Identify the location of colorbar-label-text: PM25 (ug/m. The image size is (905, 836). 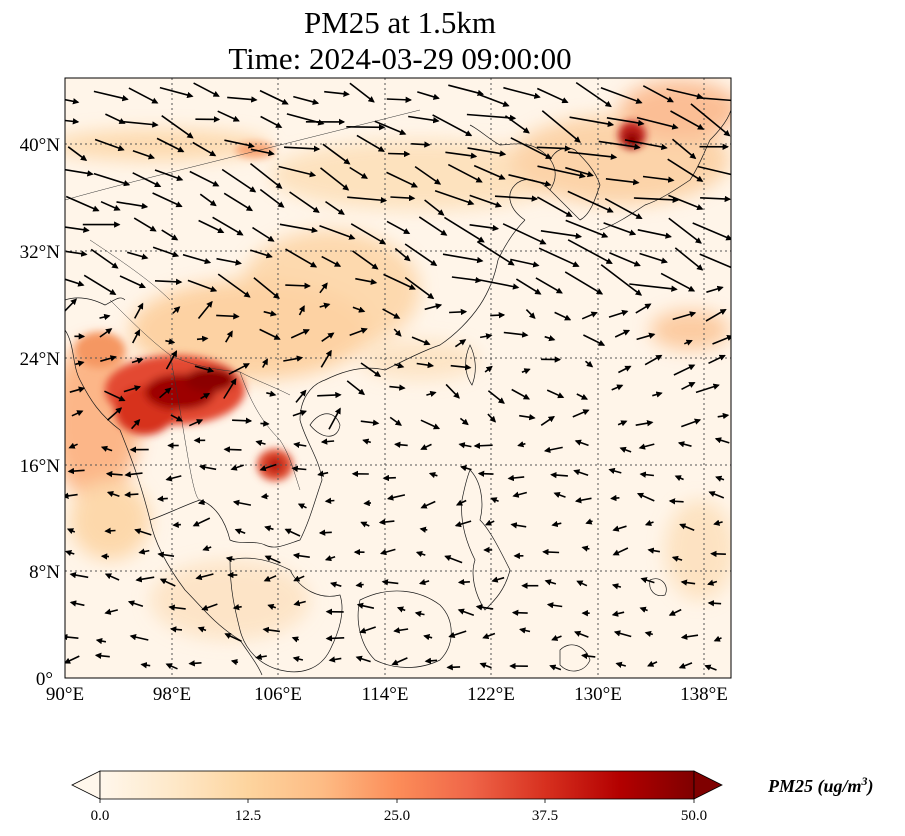
(815, 786).